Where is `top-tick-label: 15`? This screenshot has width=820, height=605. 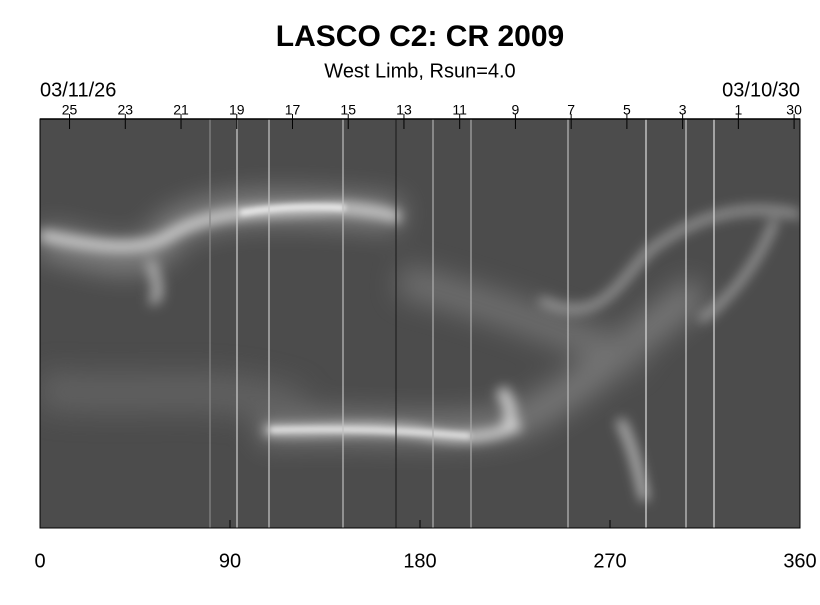 top-tick-label: 15 is located at coordinates (348, 110).